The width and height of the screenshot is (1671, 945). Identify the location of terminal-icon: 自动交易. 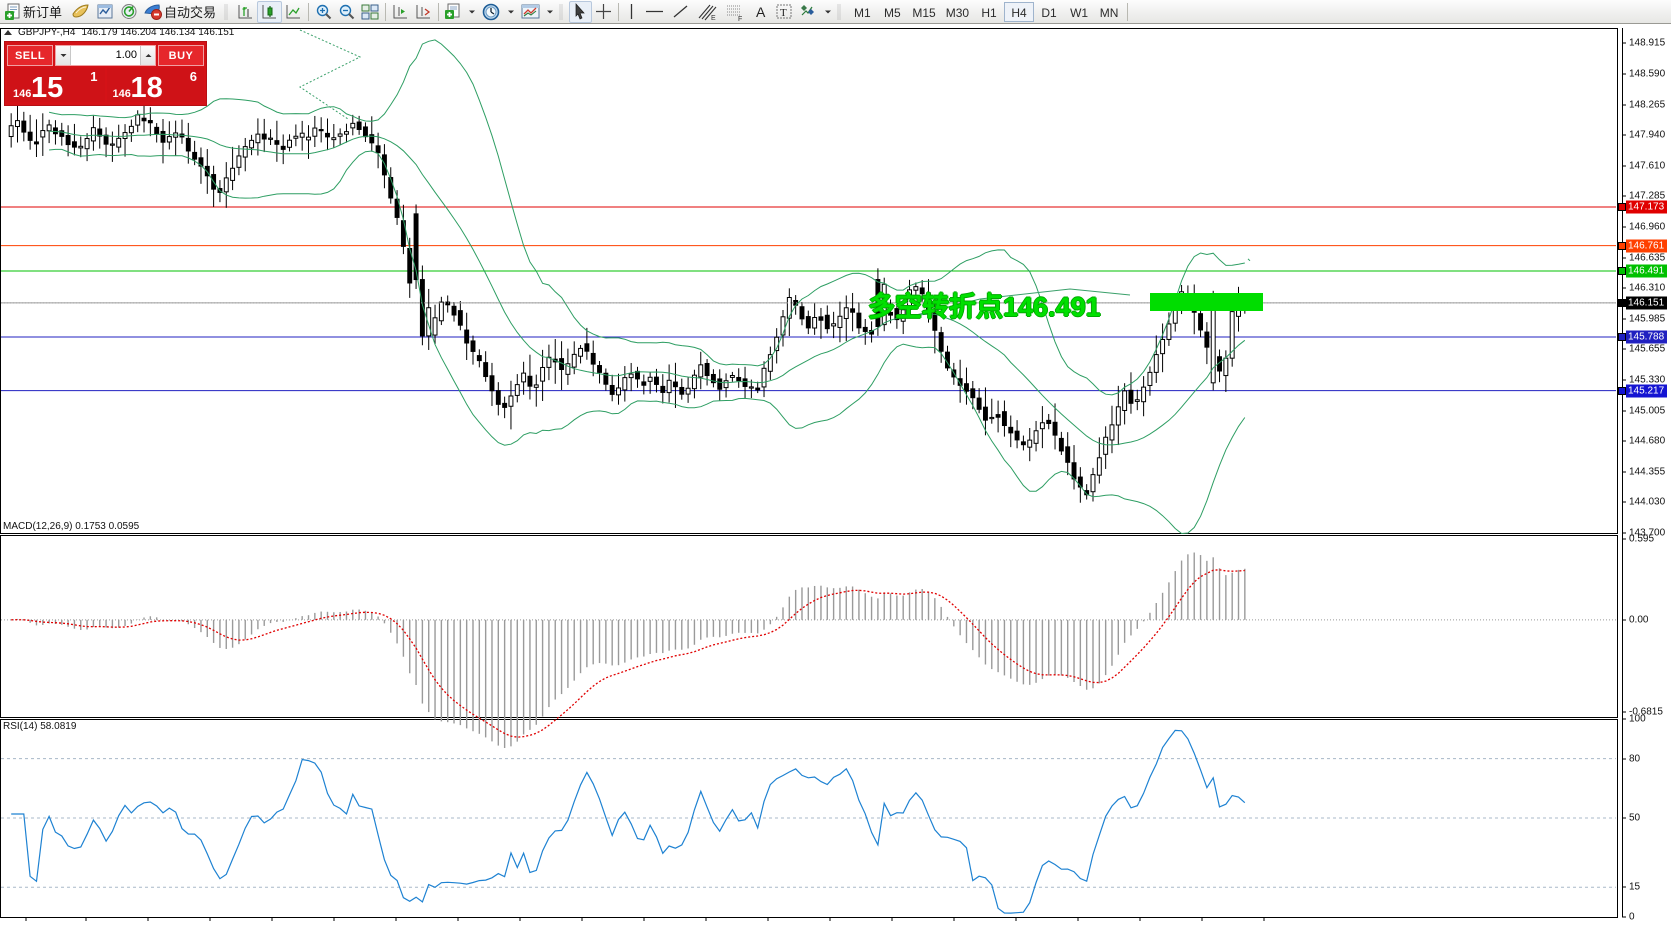
(181, 12).